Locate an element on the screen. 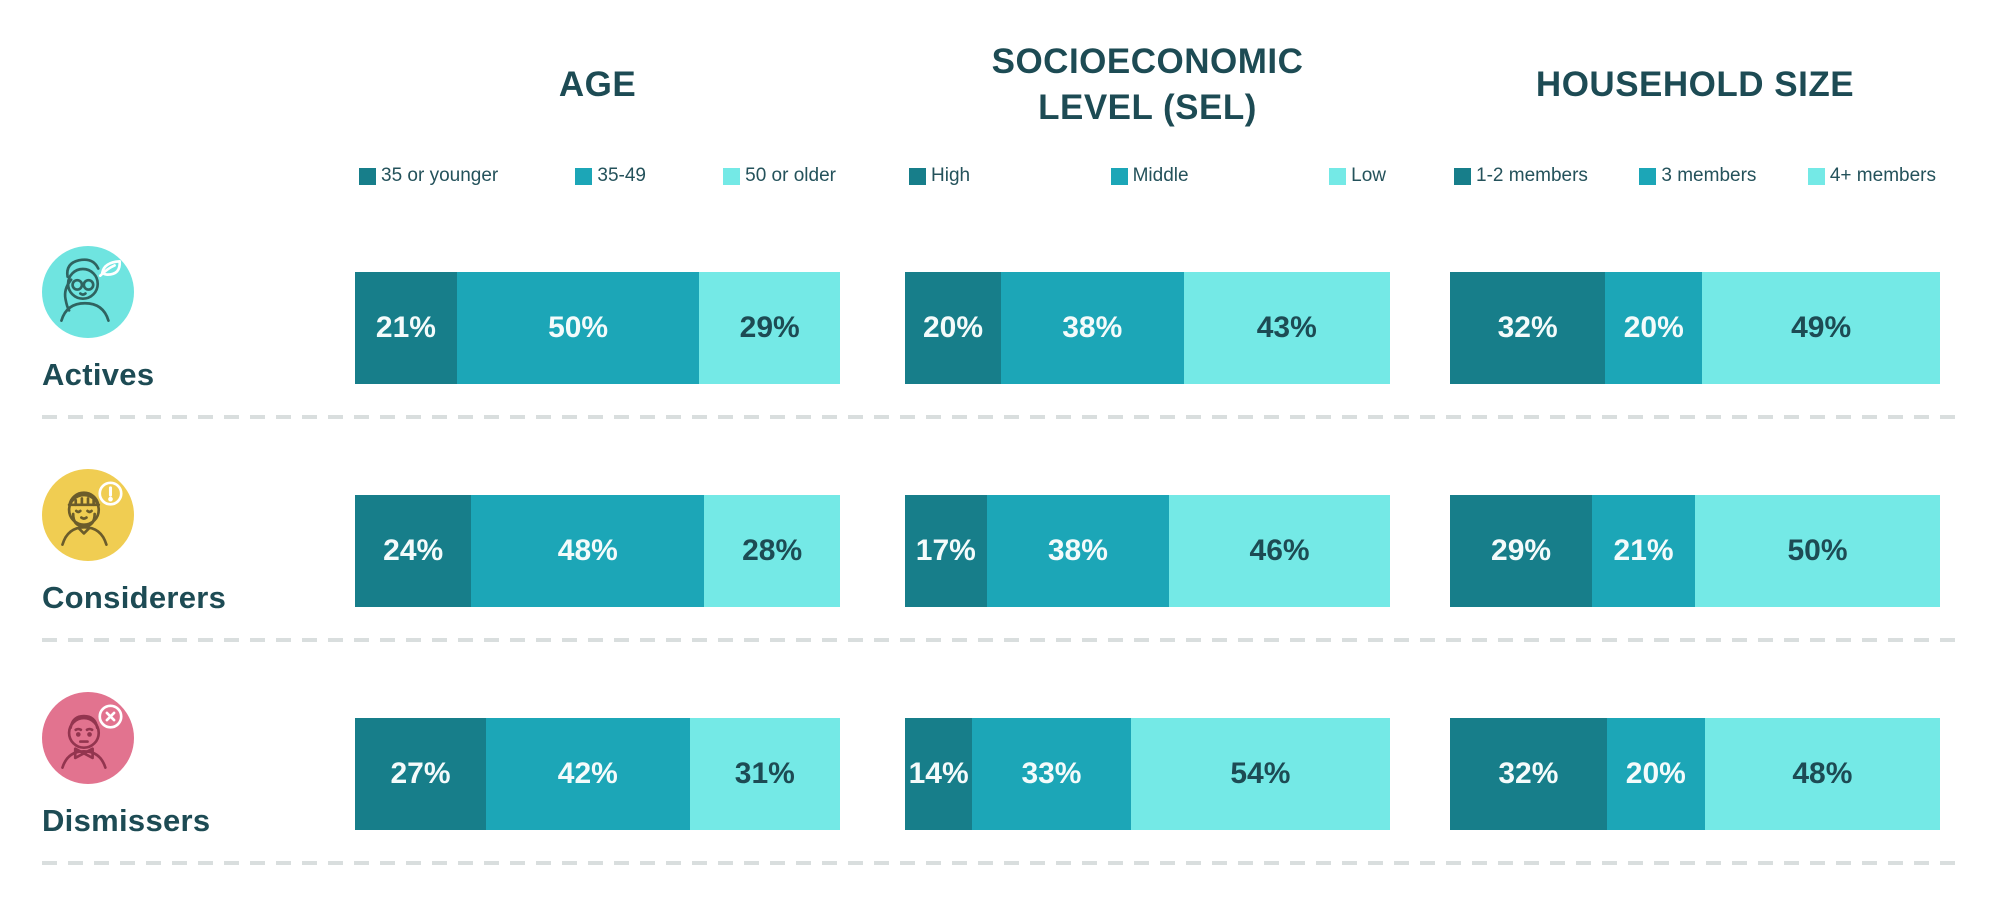  bar-segment: 28% is located at coordinates (772, 551).